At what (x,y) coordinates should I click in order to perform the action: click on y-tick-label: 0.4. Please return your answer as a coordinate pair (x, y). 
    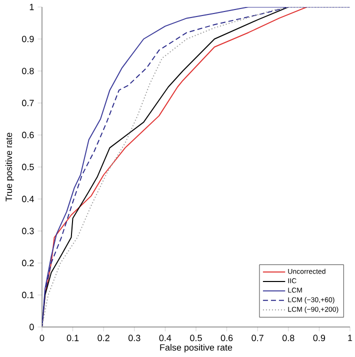
    Looking at the image, I should click on (28, 199).